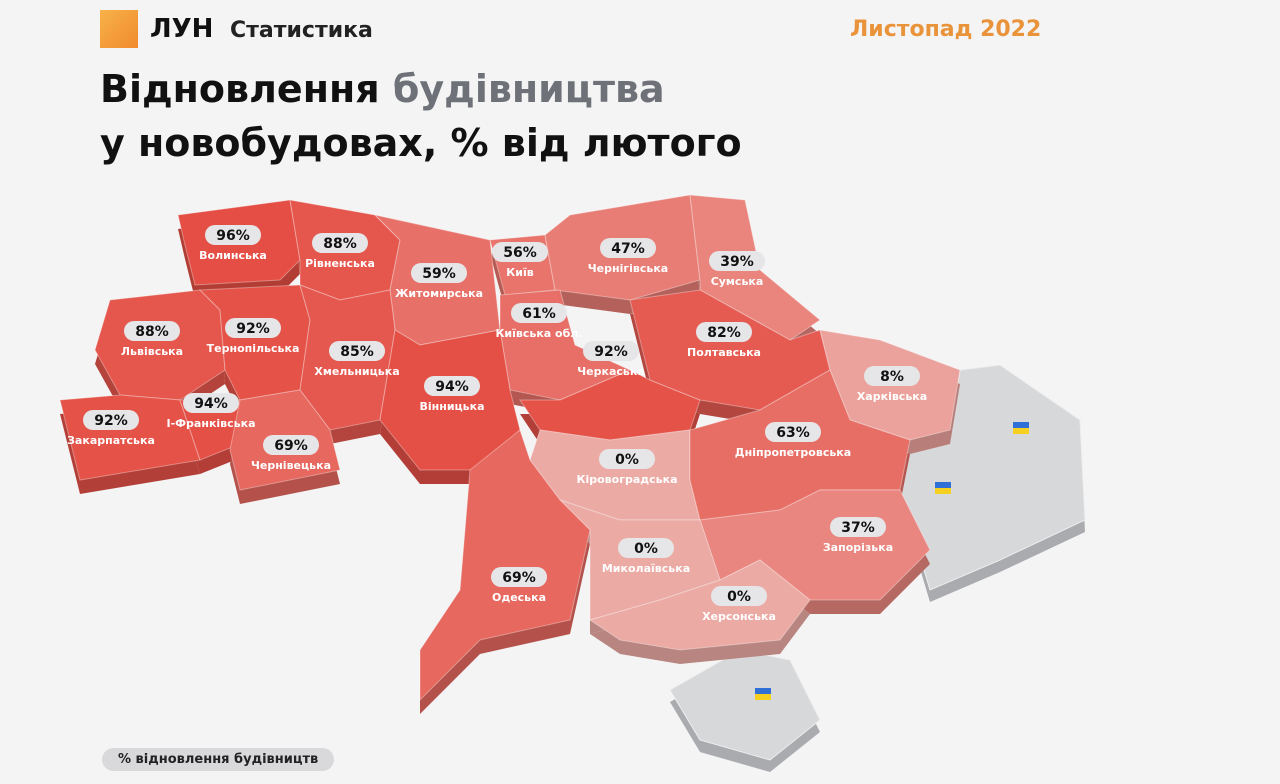 The image size is (1280, 784). I want to click on brand: ЛУН, so click(182, 29).